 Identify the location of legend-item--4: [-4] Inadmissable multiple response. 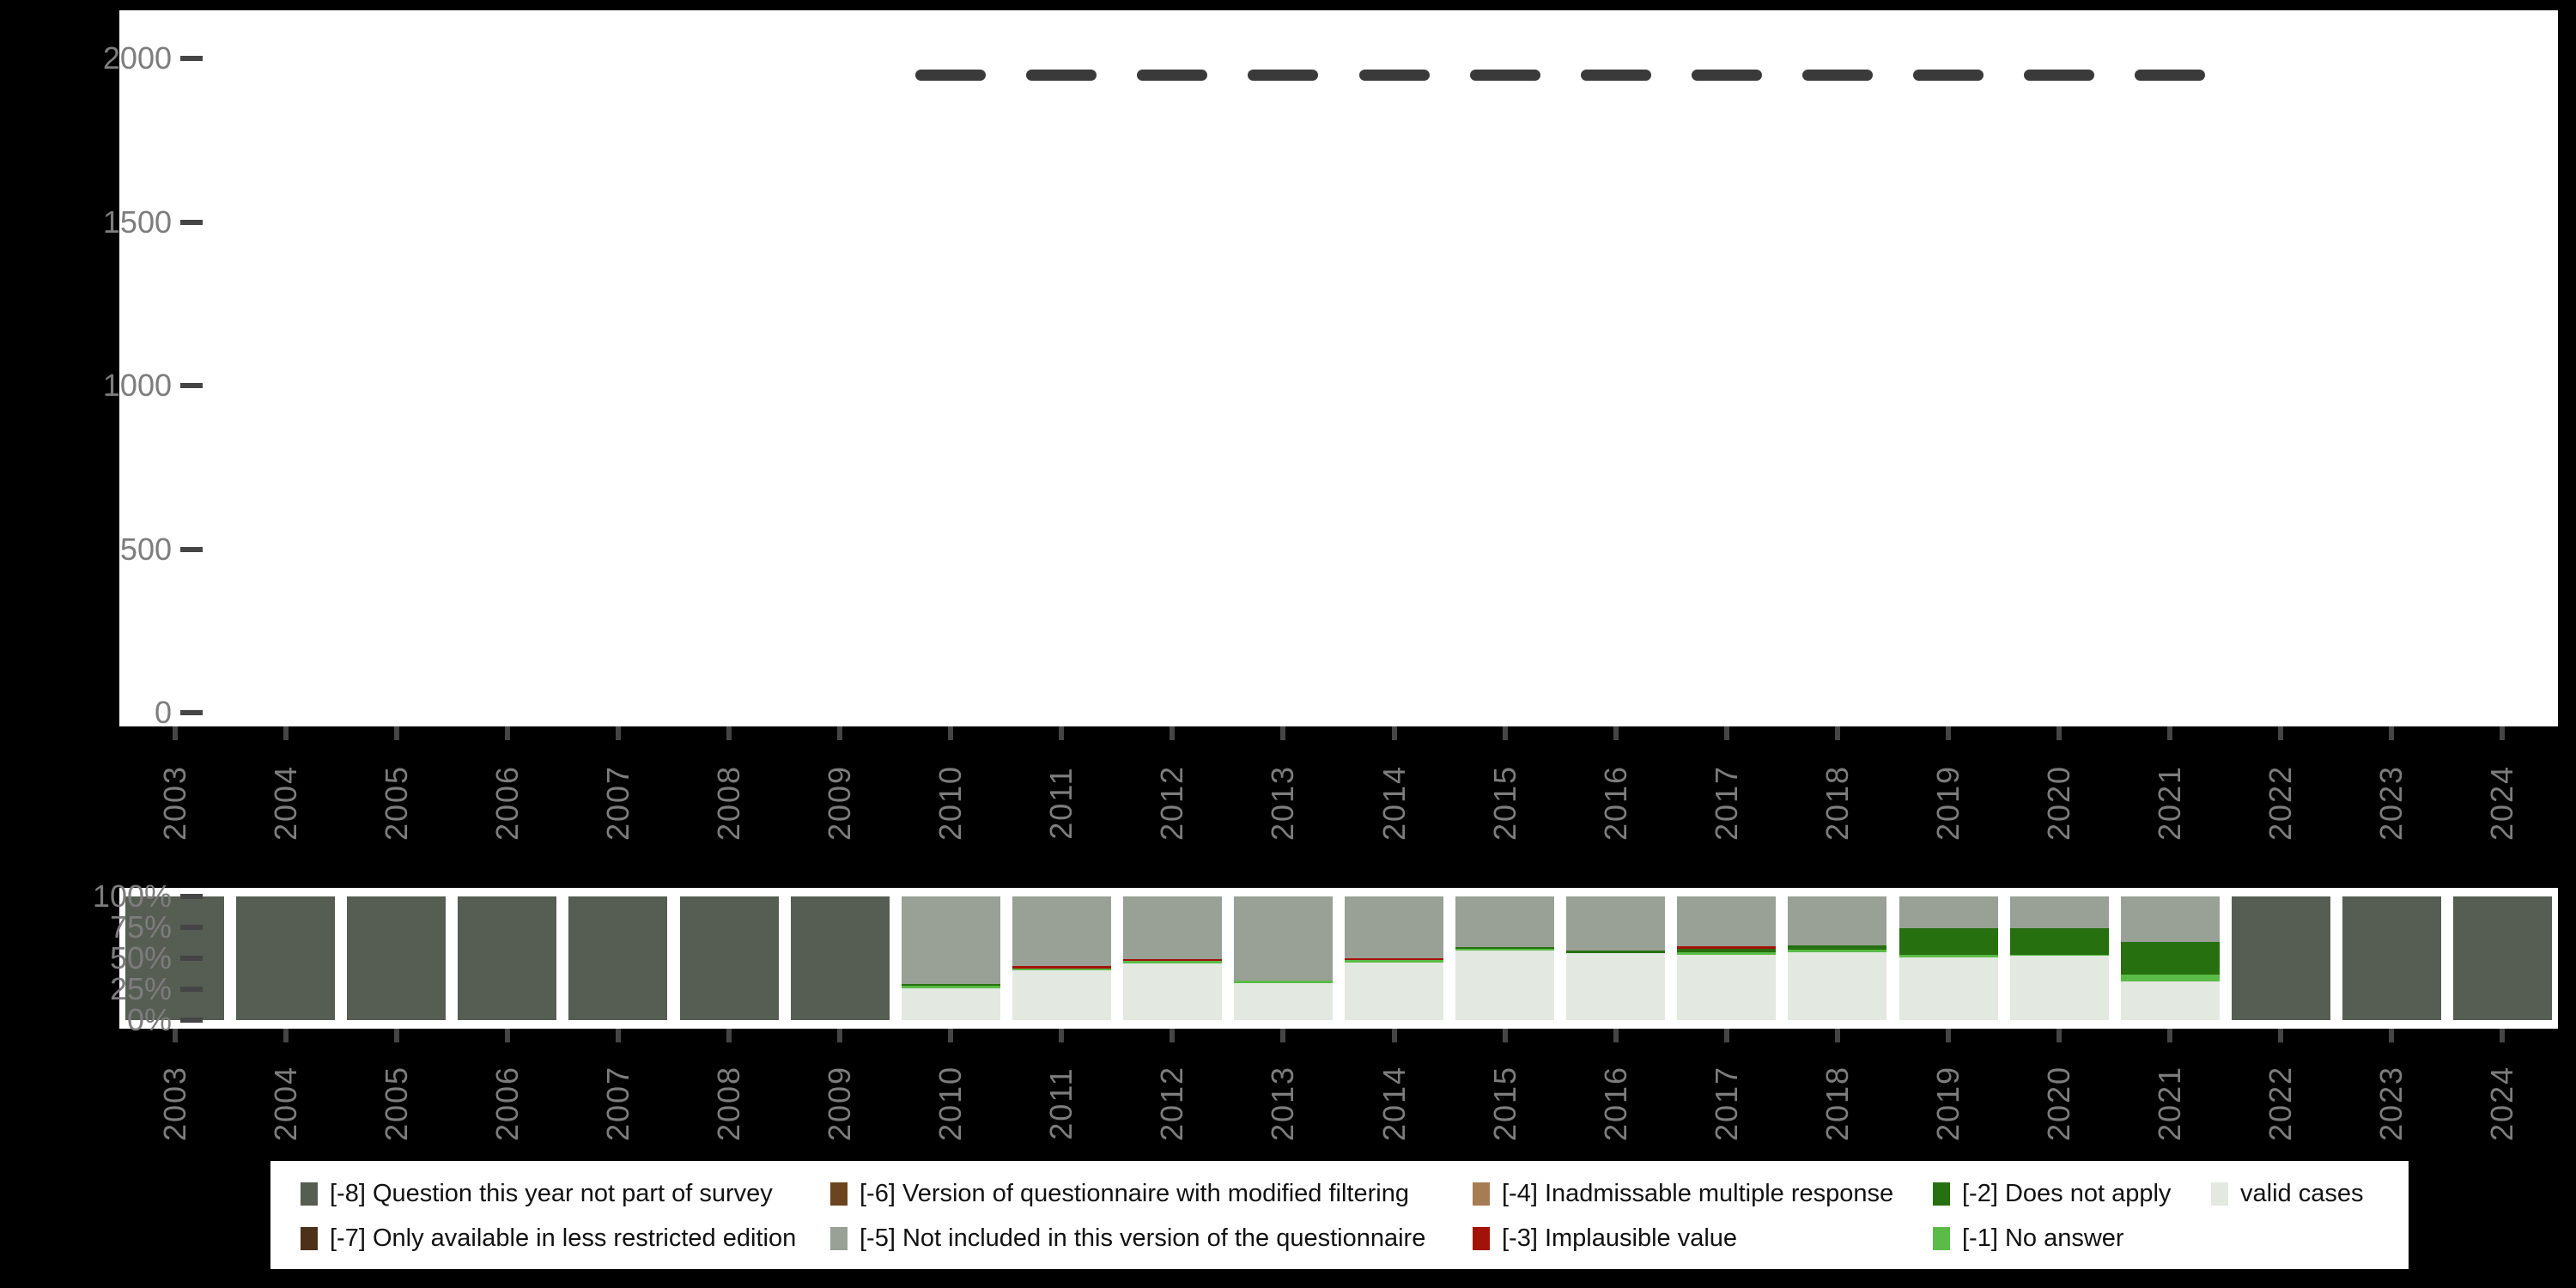
(1683, 1193).